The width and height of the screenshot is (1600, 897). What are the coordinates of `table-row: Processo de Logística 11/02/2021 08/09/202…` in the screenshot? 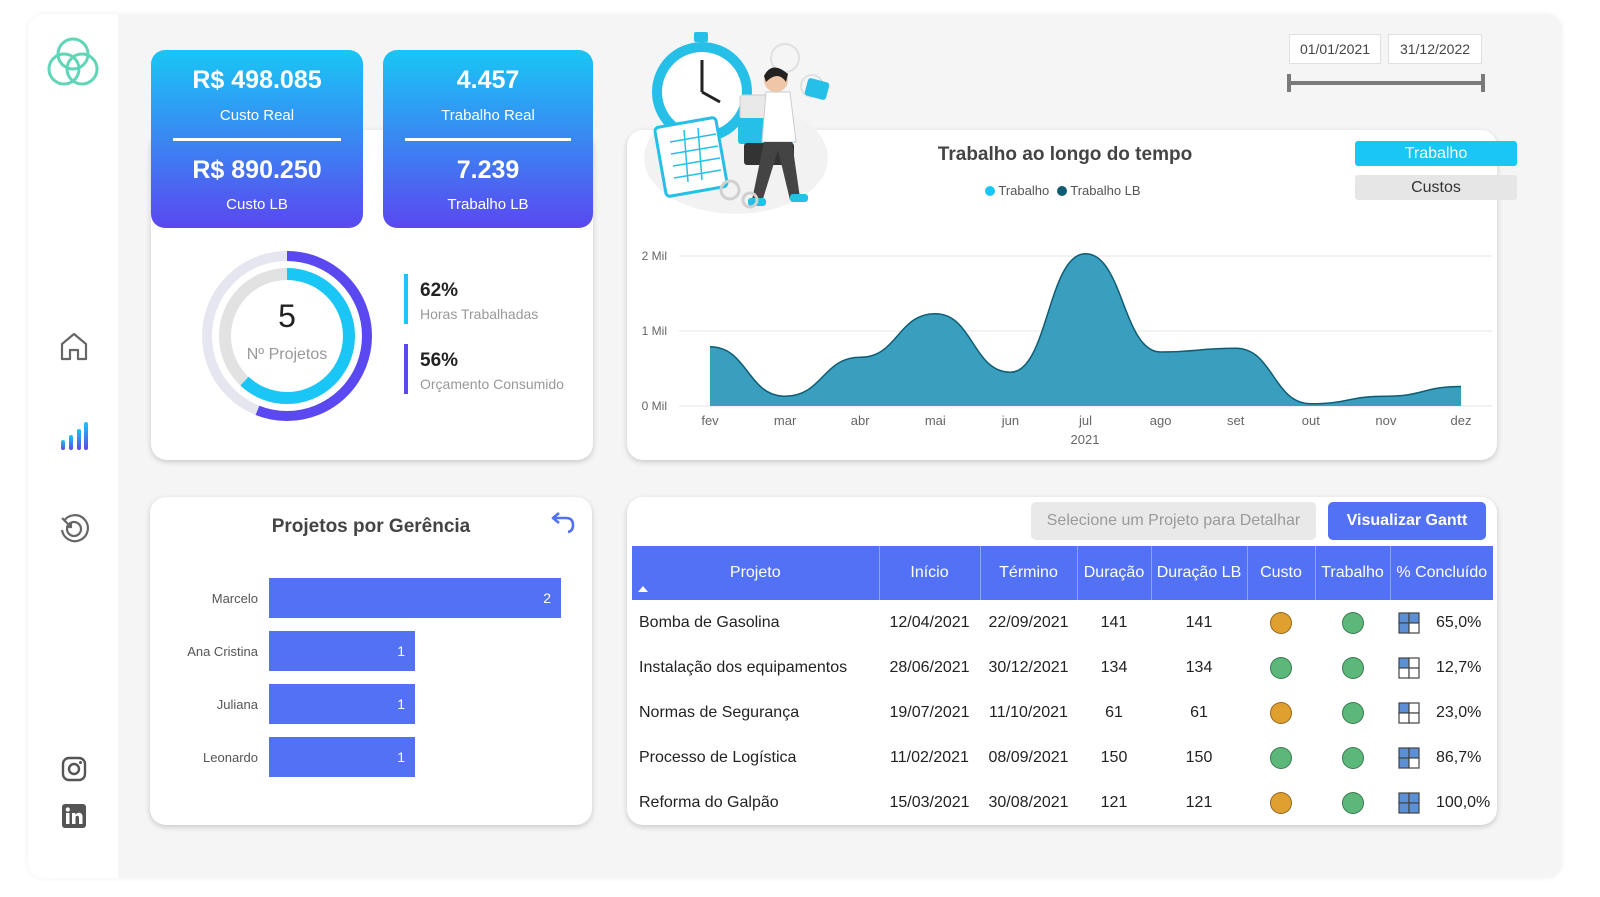 It's located at (1062, 757).